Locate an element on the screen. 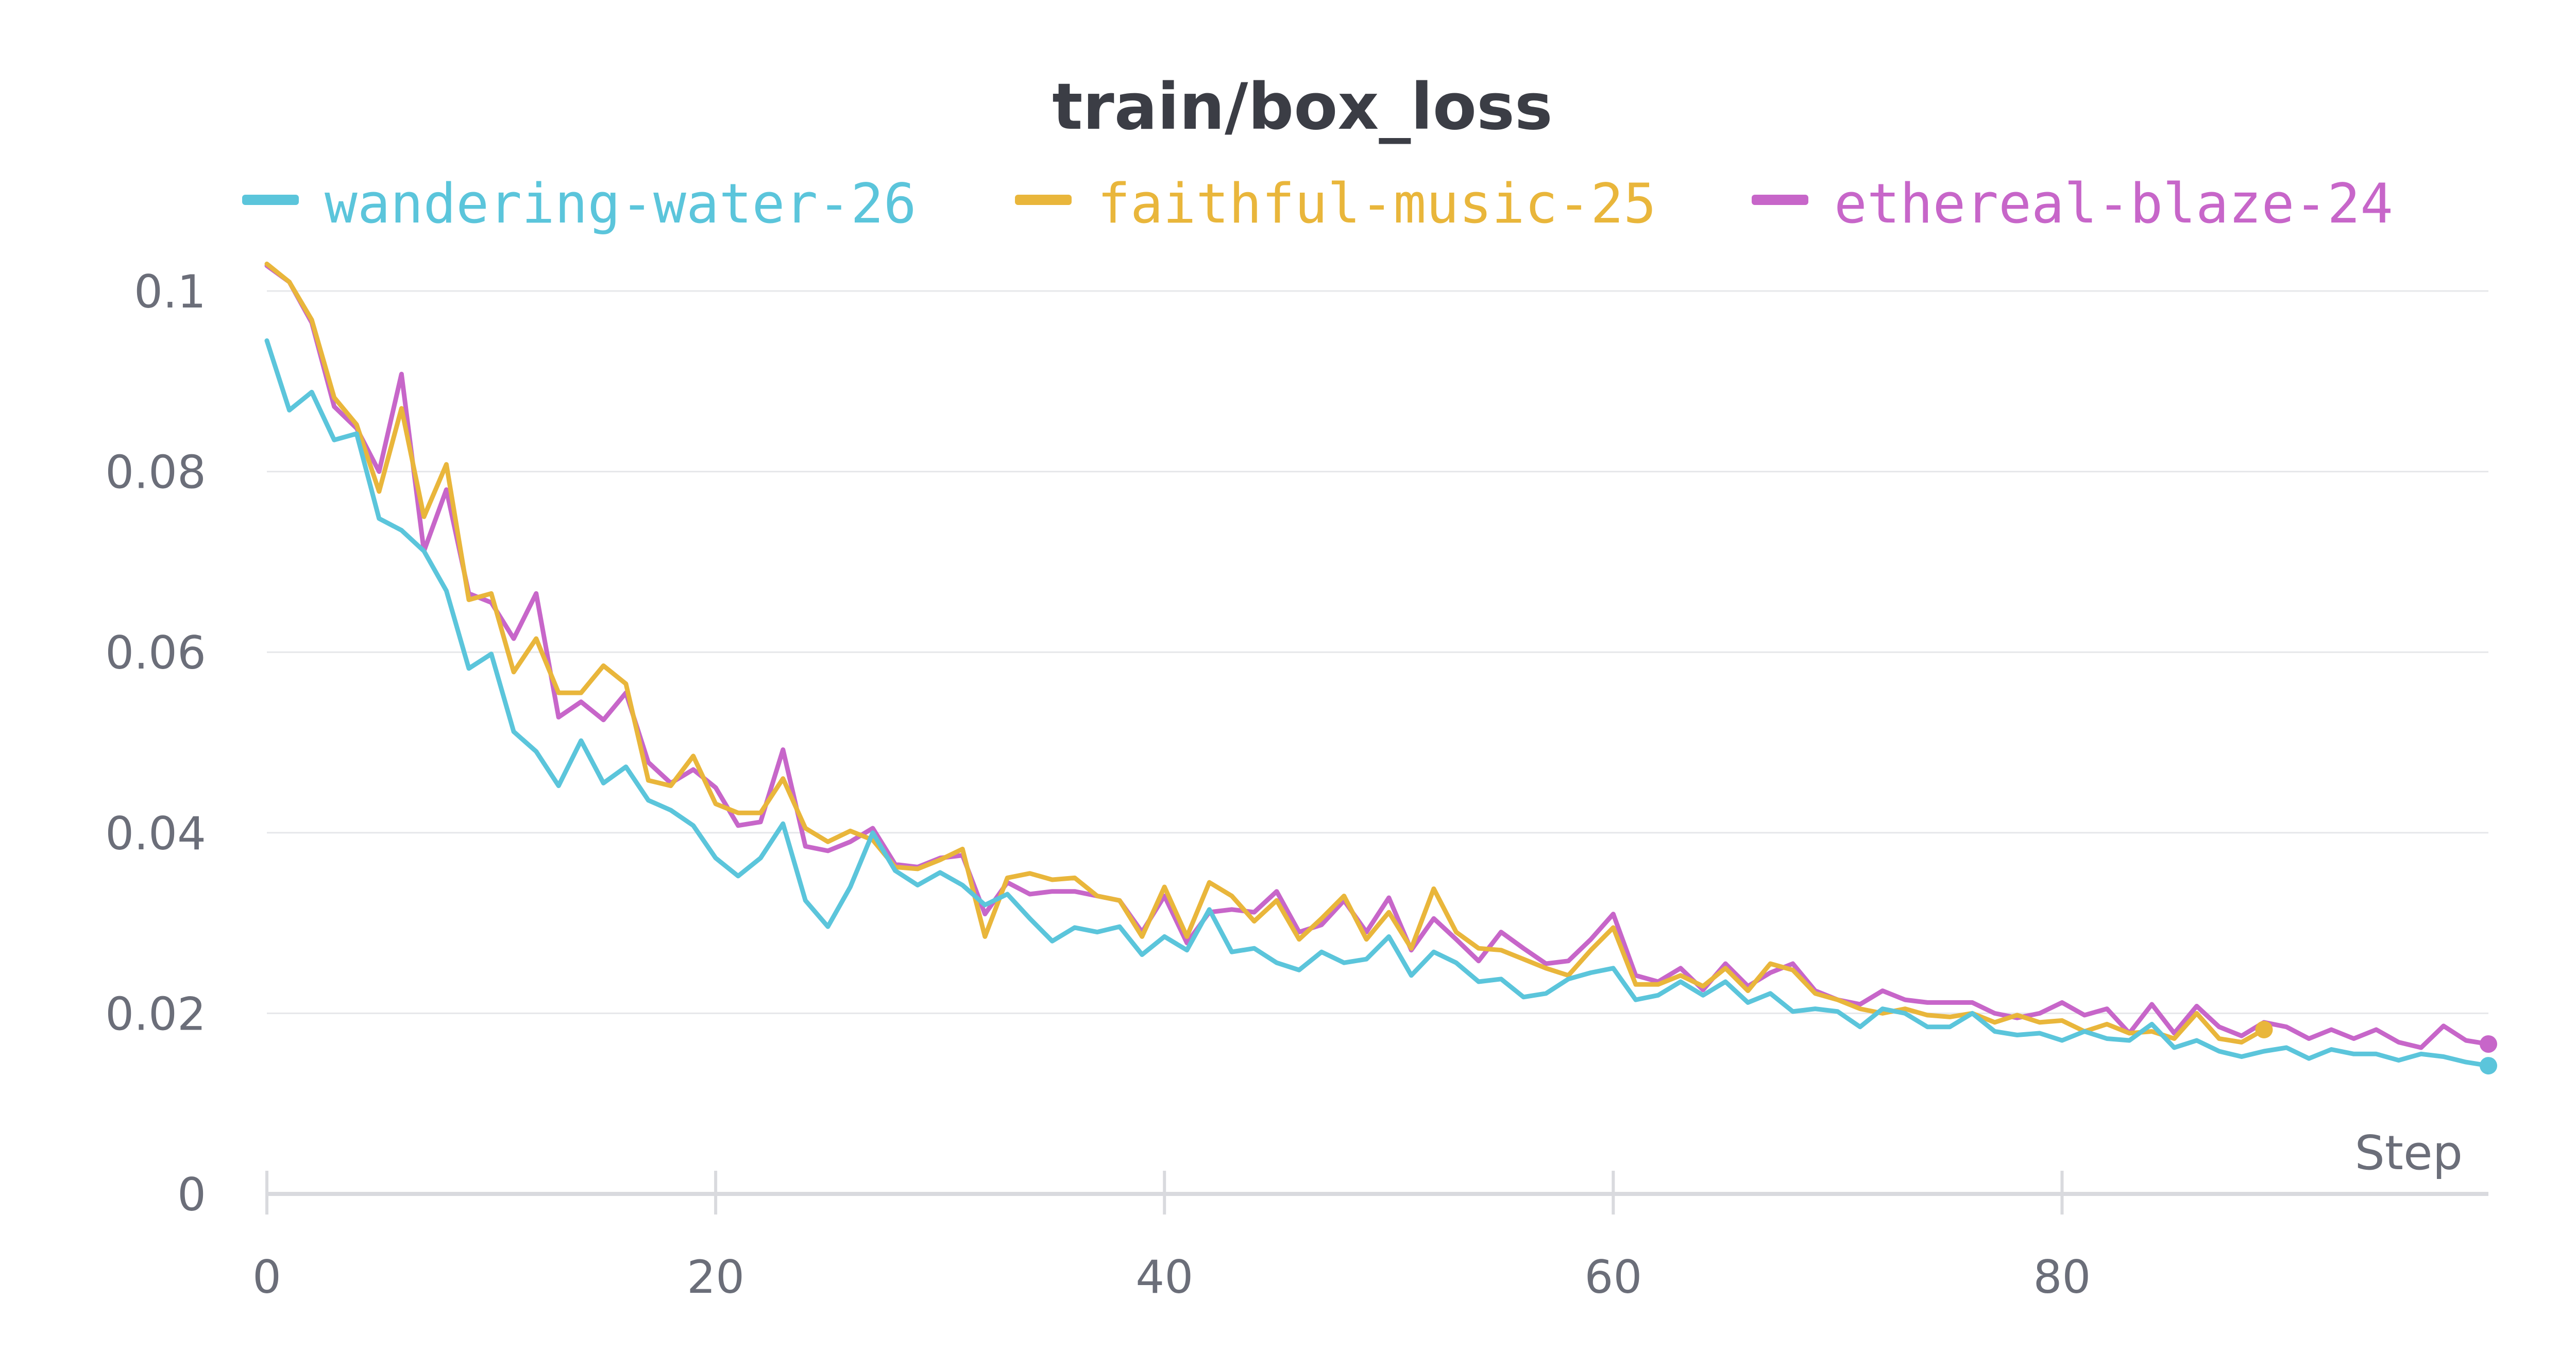 This screenshot has height=1368, width=2576. y-axis: 0 0.02 0.04 0.06 0.08 0.1 is located at coordinates (155, 743).